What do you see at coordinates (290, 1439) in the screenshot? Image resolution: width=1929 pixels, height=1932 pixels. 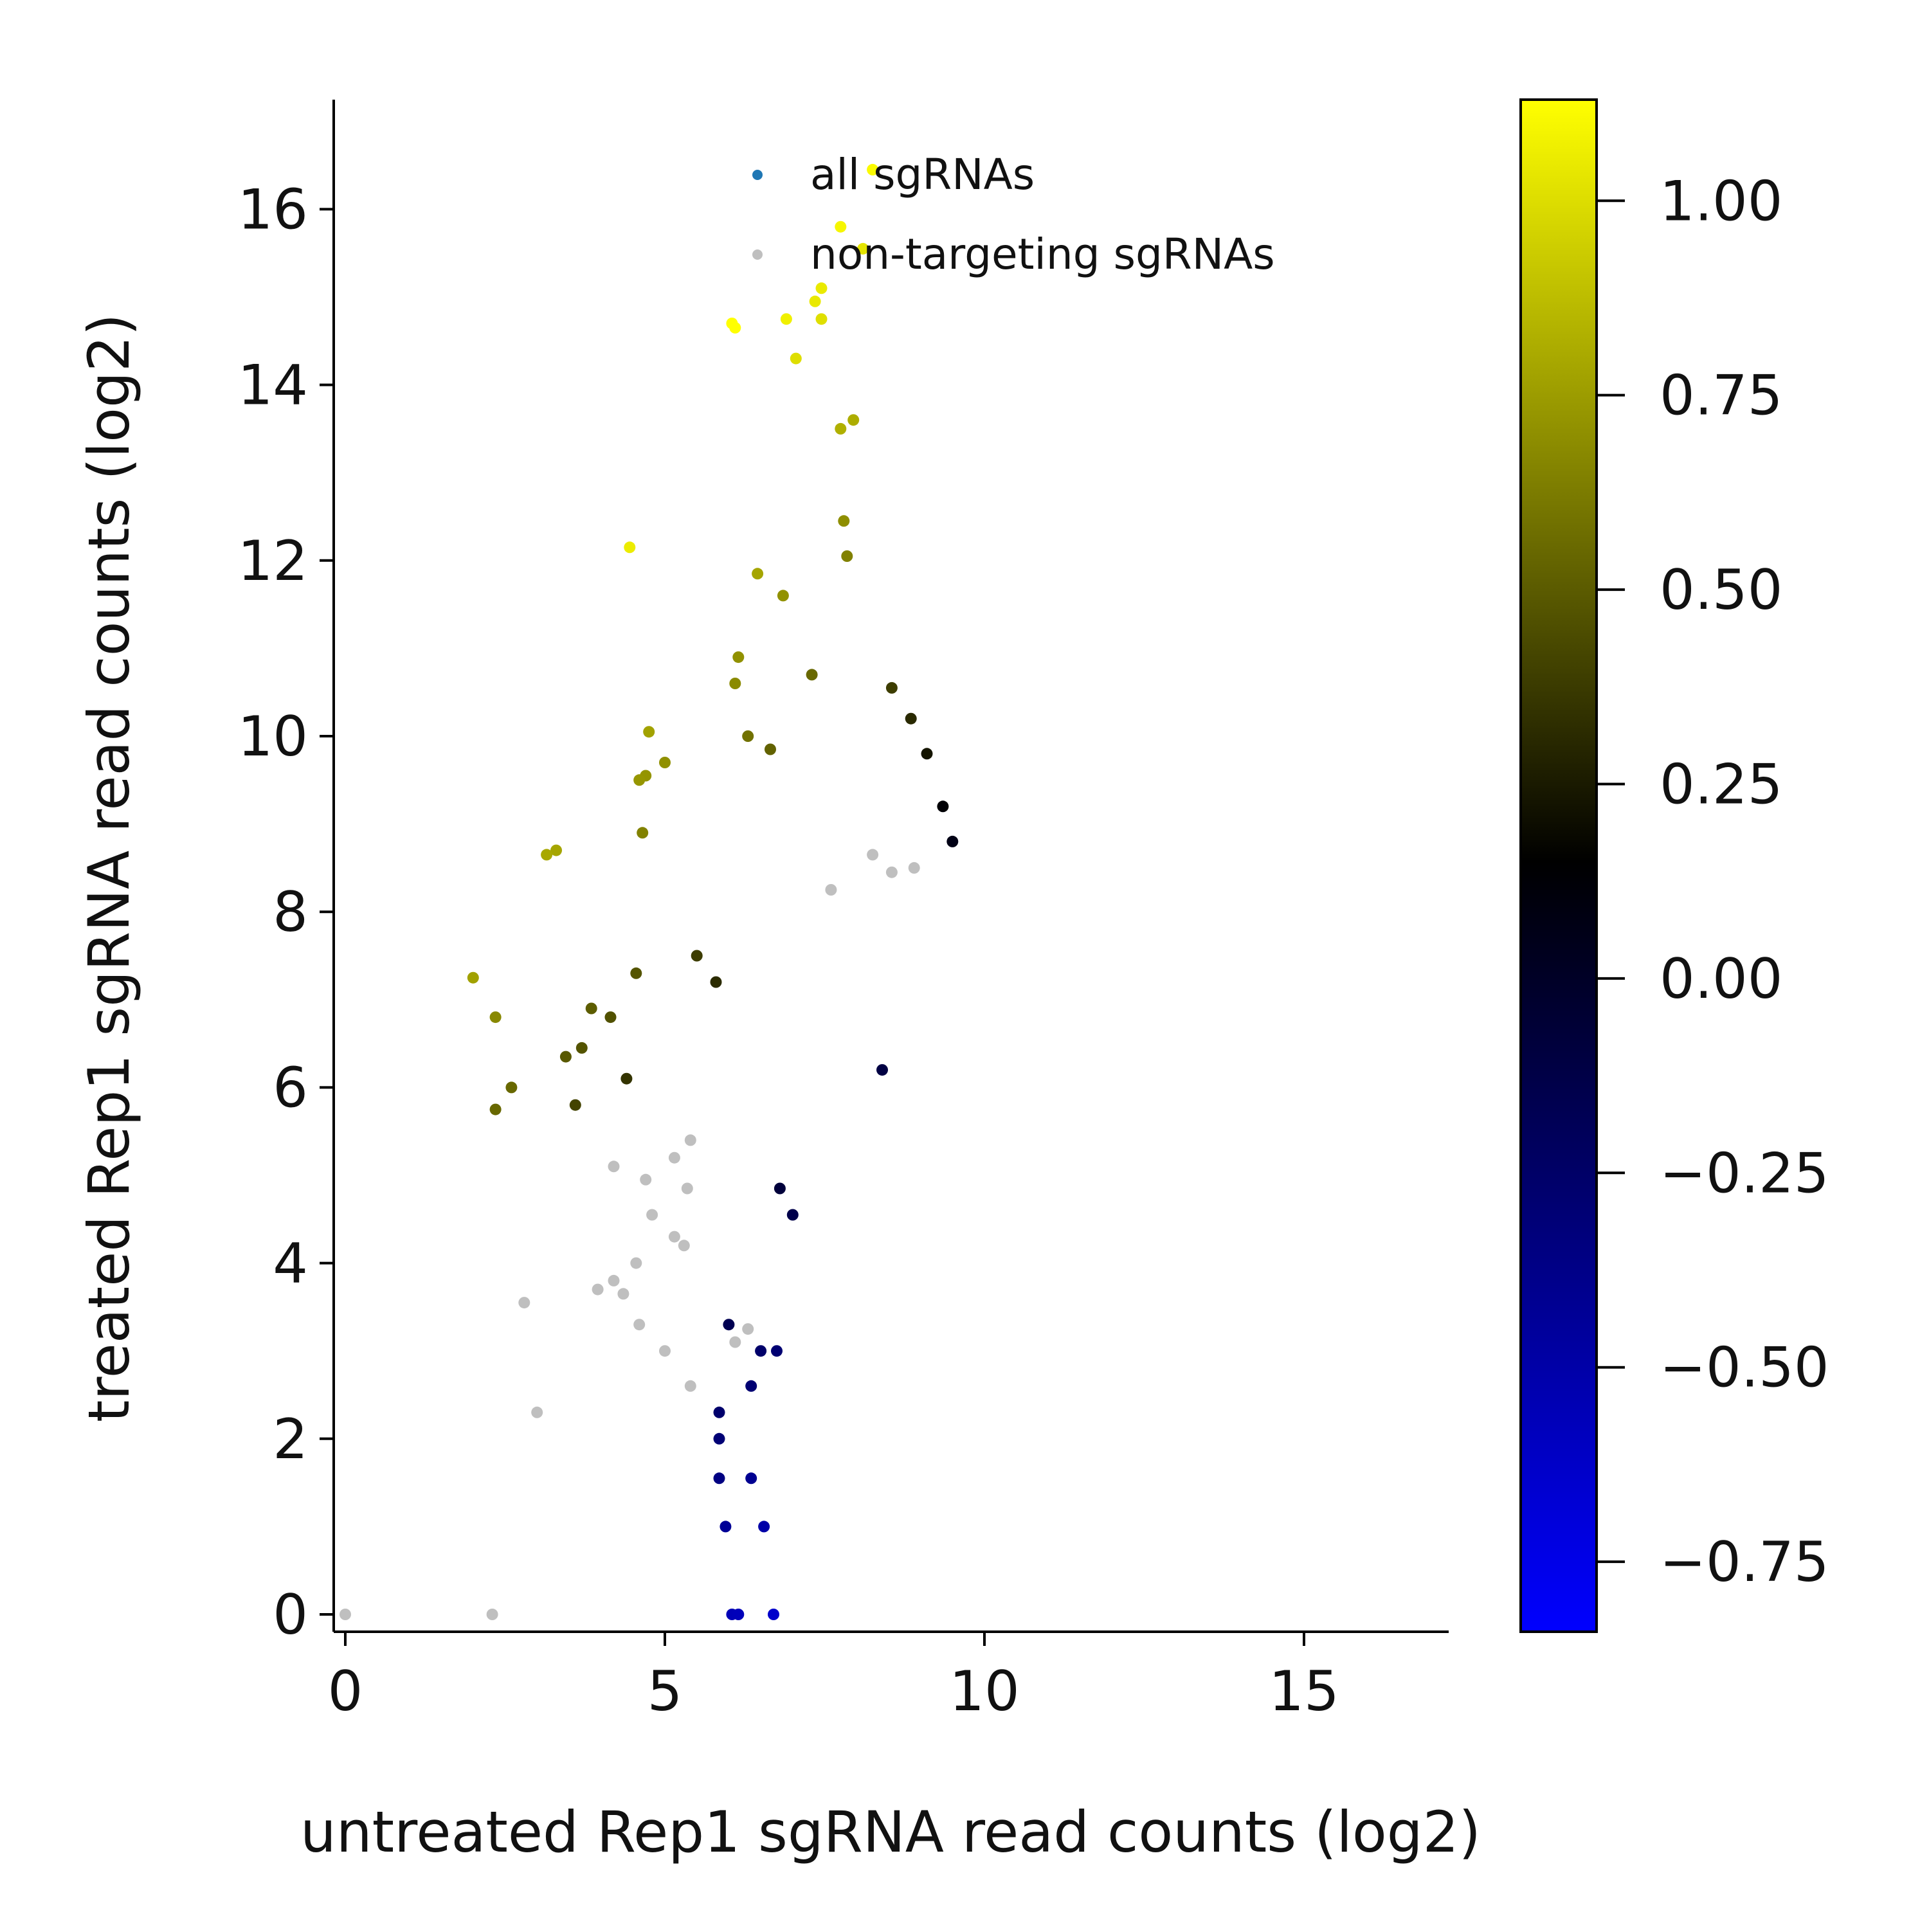 I see `y-tick-label: 2` at bounding box center [290, 1439].